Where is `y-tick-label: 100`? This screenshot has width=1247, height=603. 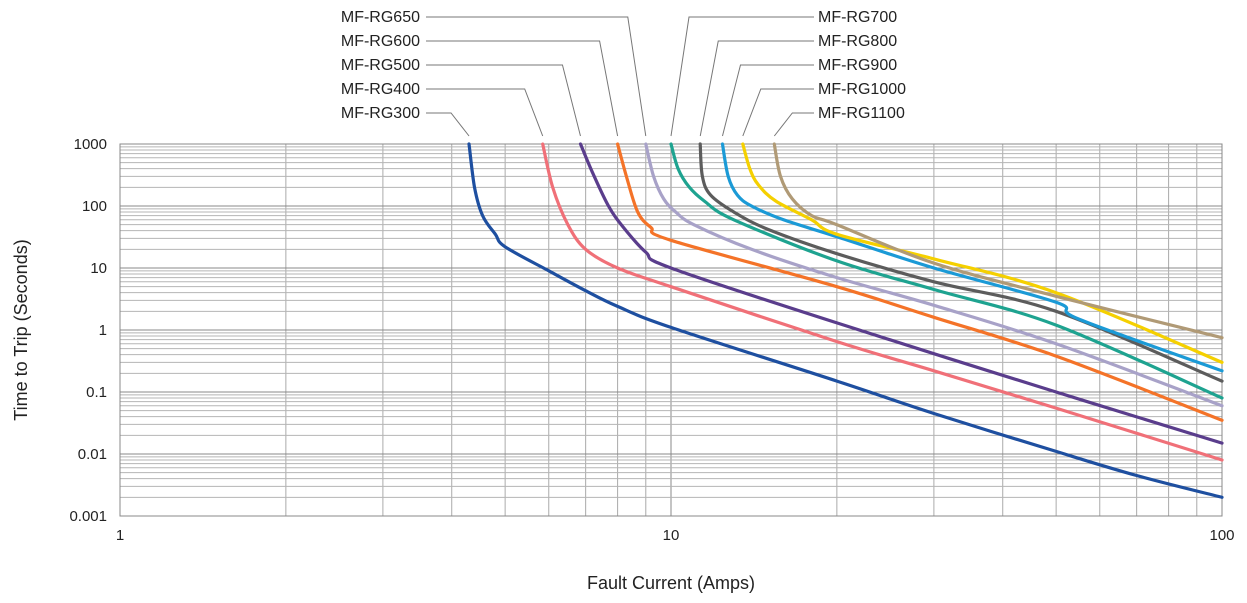 y-tick-label: 100 is located at coordinates (94, 206).